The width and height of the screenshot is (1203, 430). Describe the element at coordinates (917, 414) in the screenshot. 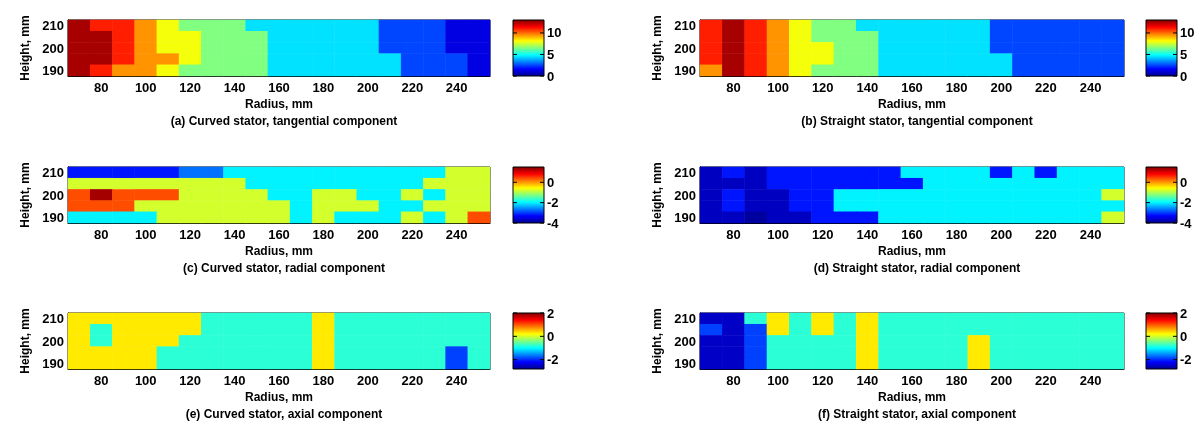

I see `text: (f) Straight stator, axial component` at that location.